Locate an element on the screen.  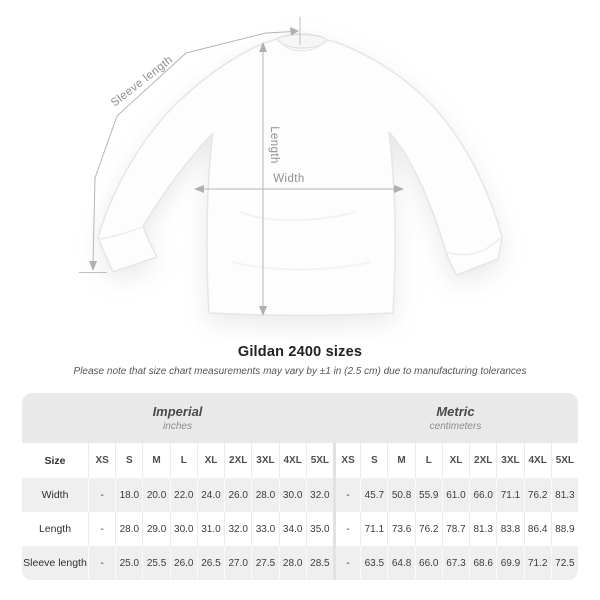
cell-sleeve-length-imperial-2xl: 27.0 is located at coordinates (238, 563).